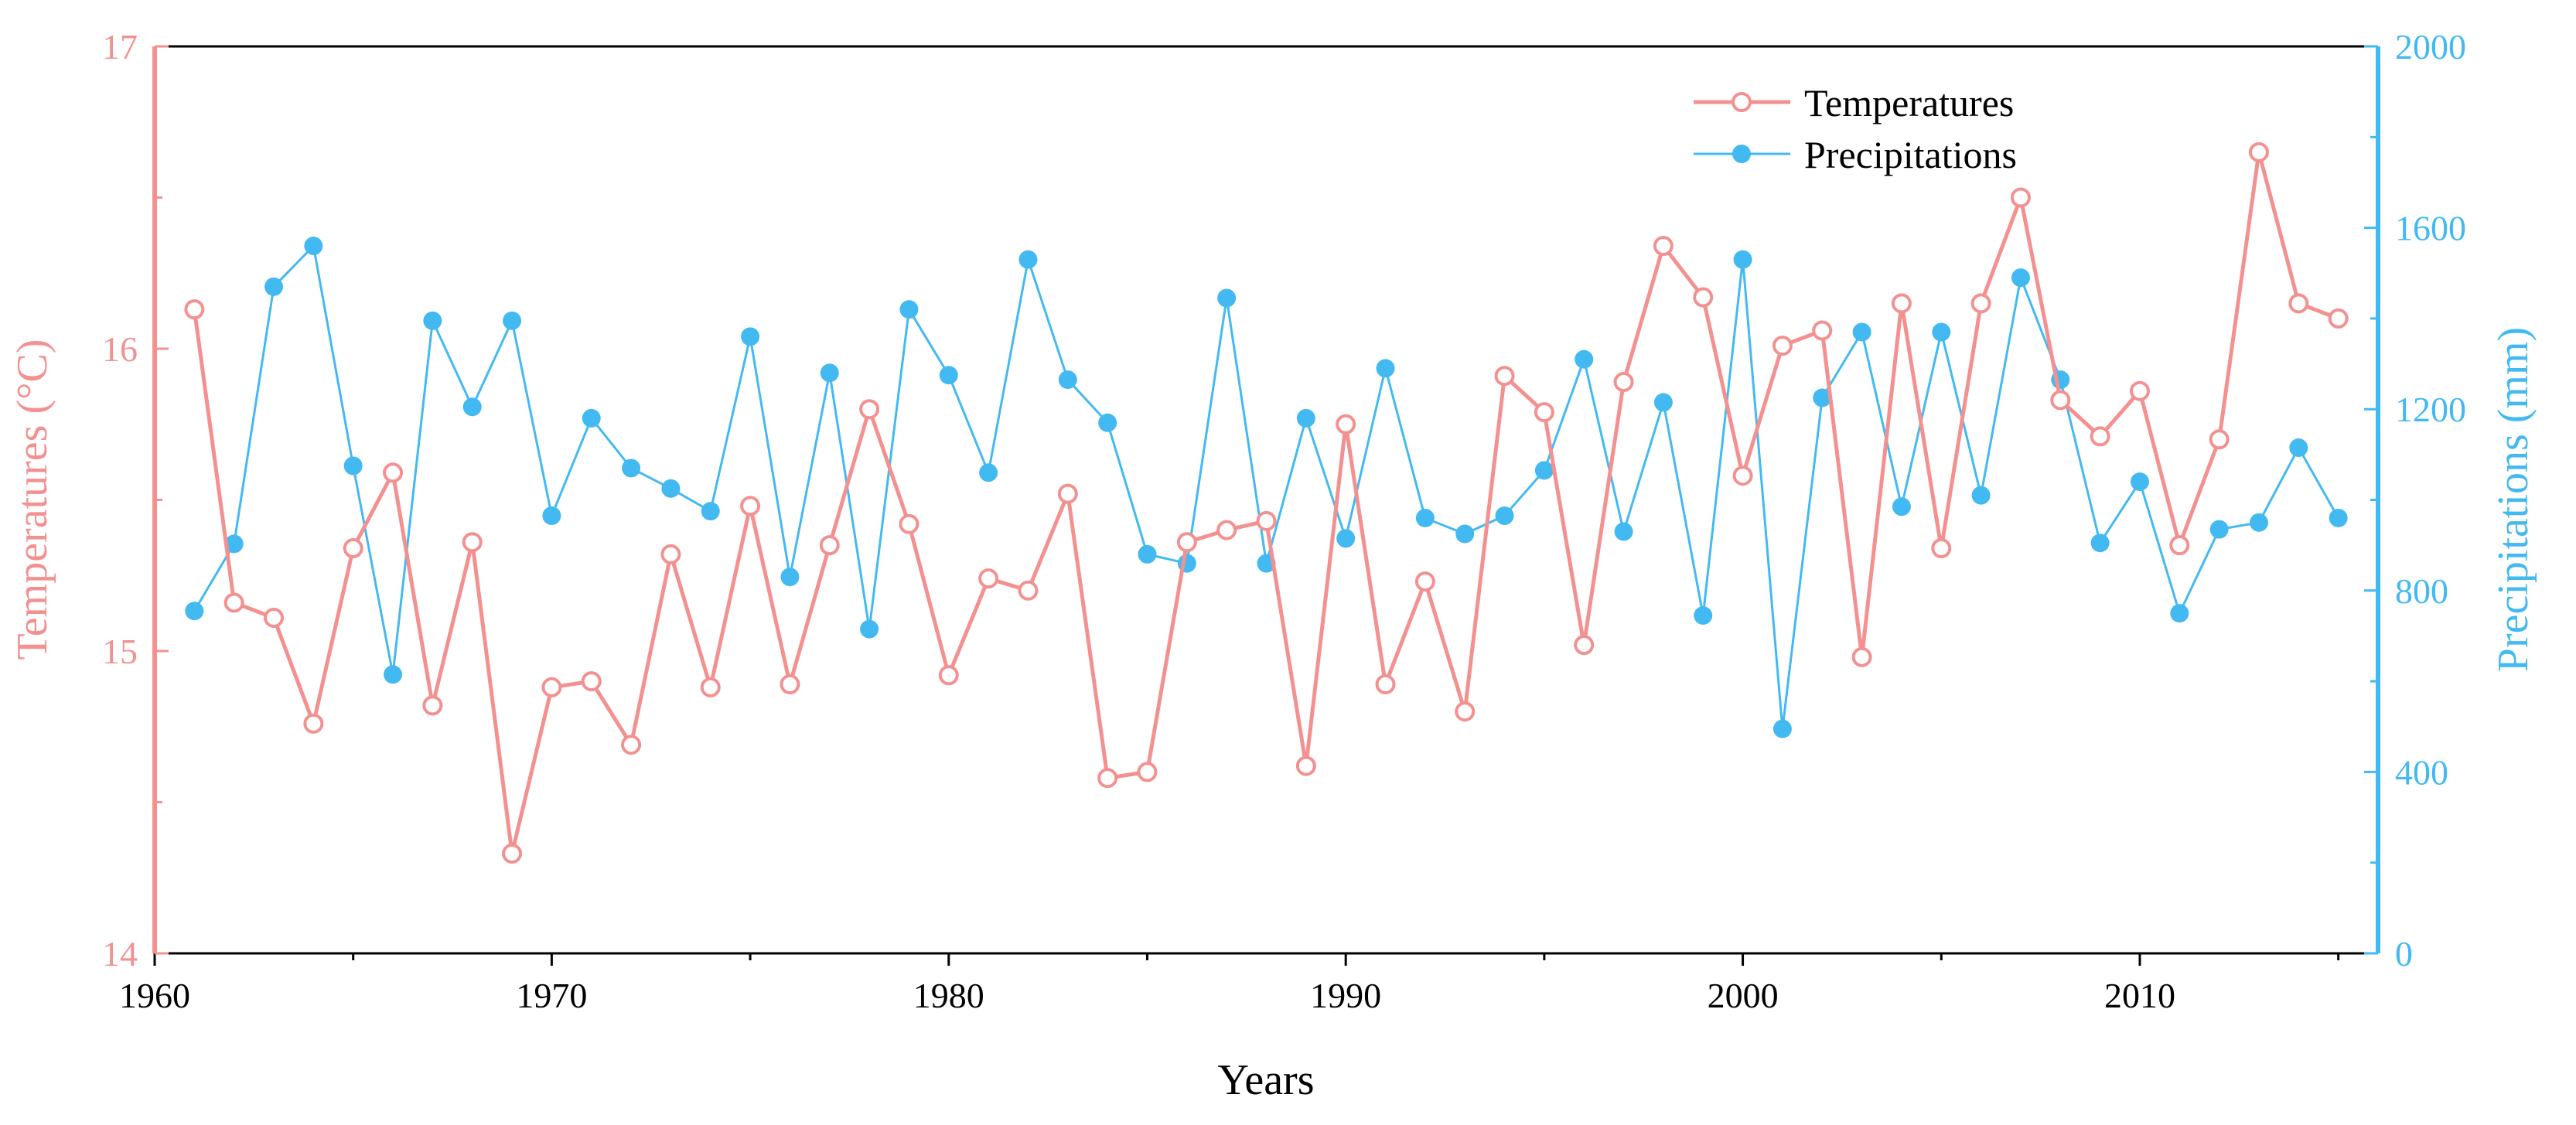 Image resolution: width=2576 pixels, height=1125 pixels. I want to click on y-left-tick-label: 15, so click(120, 651).